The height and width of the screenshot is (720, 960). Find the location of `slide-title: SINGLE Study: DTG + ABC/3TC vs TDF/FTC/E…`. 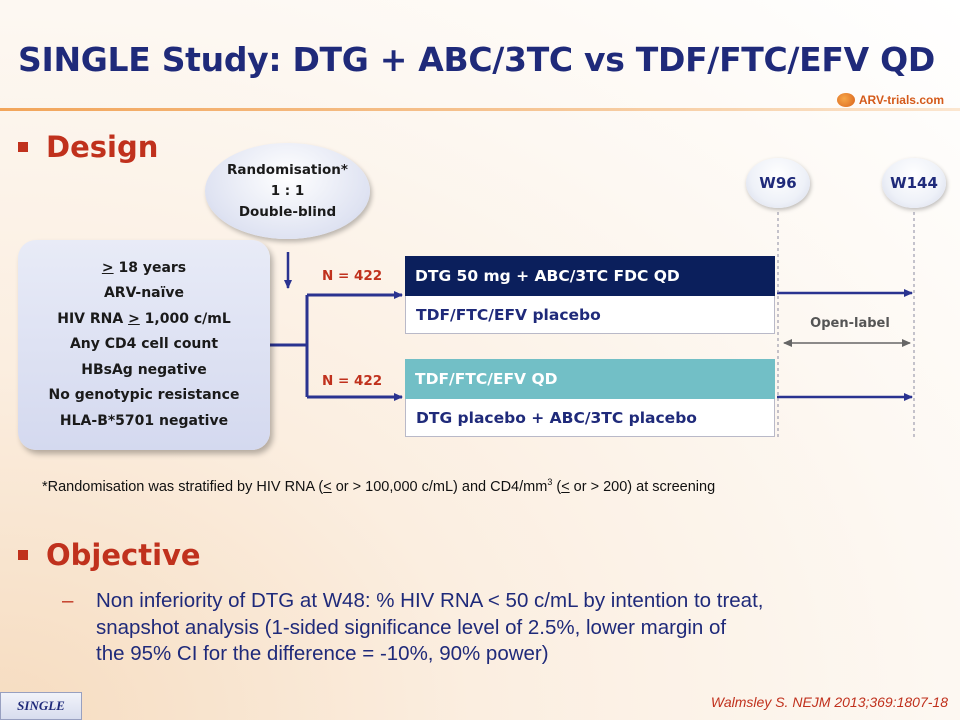

slide-title: SINGLE Study: DTG + ABC/3TC vs TDF/FTC/E… is located at coordinates (476, 59).